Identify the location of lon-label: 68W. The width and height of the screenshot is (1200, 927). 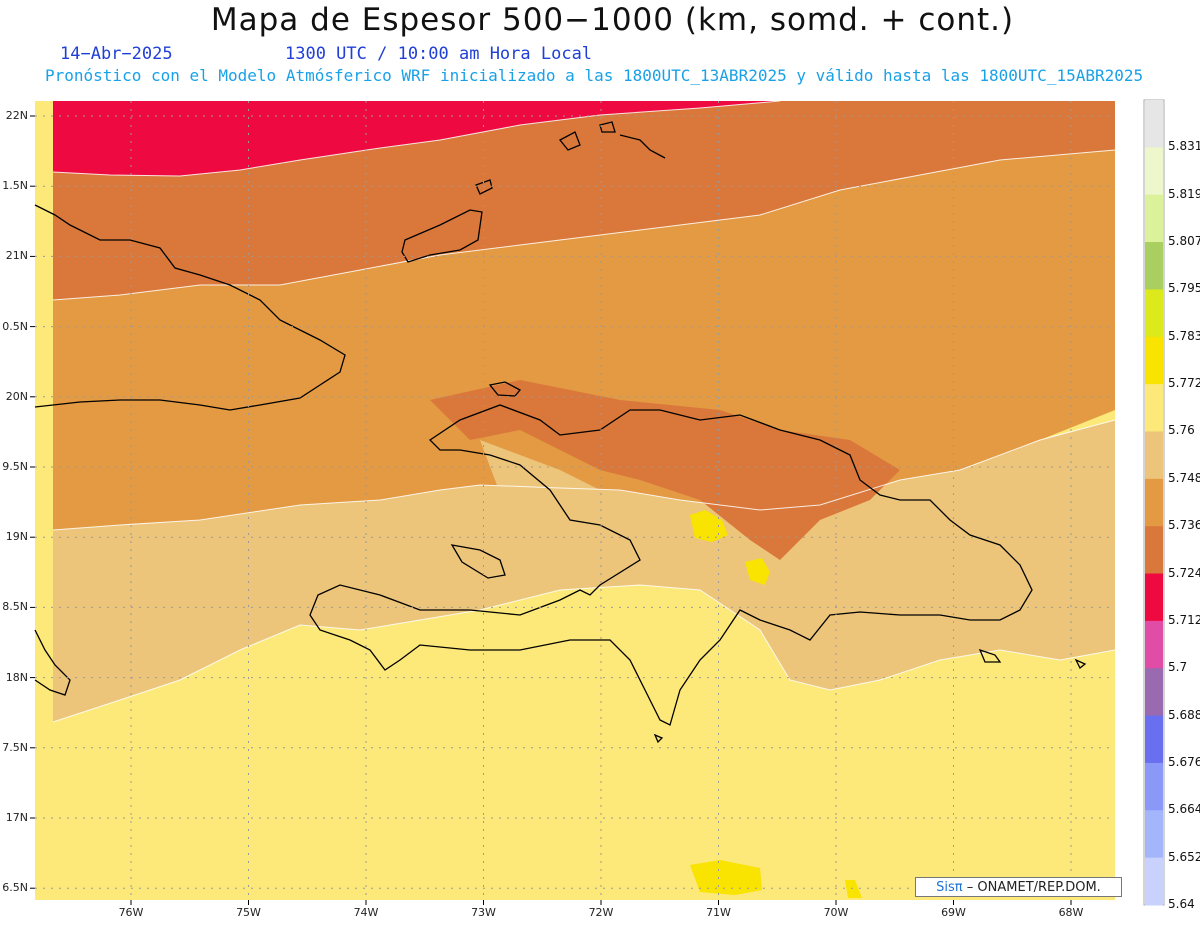
(1071, 912).